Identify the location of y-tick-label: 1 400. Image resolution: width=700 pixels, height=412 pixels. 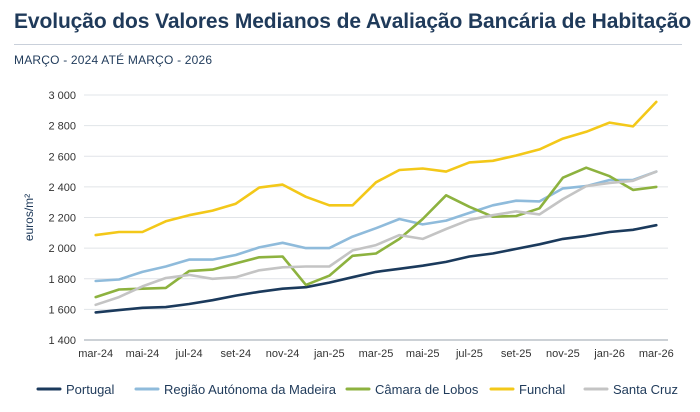
(62, 341).